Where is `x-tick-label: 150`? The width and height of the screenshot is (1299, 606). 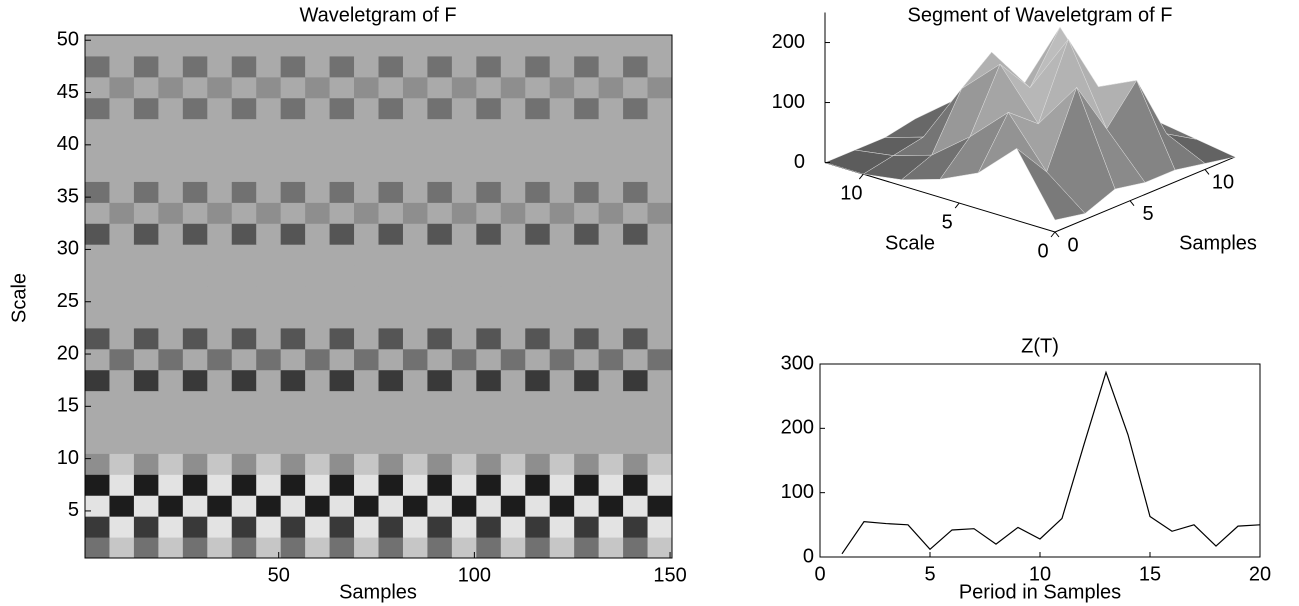
x-tick-label: 150 is located at coordinates (669, 575).